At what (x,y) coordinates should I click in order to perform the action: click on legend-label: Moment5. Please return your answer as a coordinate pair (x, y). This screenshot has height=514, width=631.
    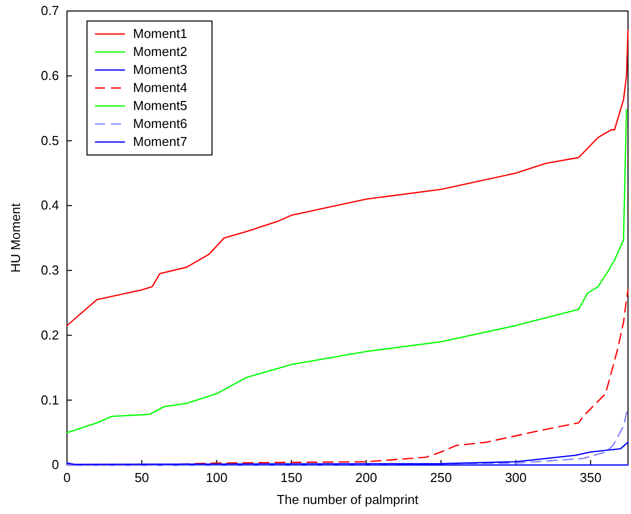
    Looking at the image, I should click on (160, 105).